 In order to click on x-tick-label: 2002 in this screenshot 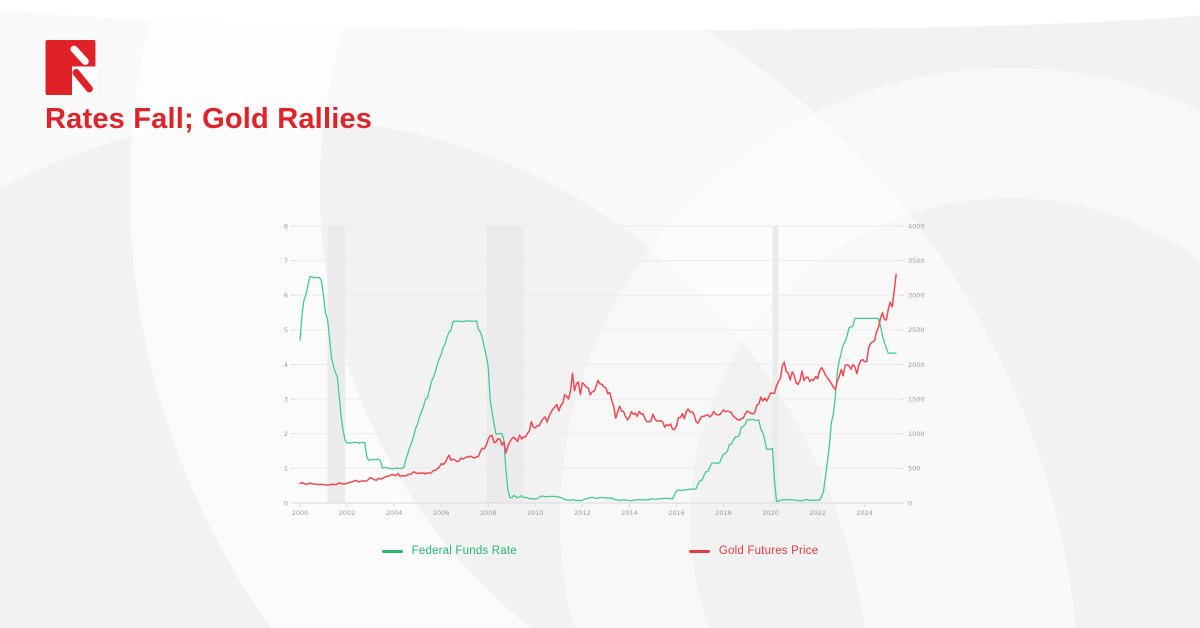, I will do `click(347, 513)`.